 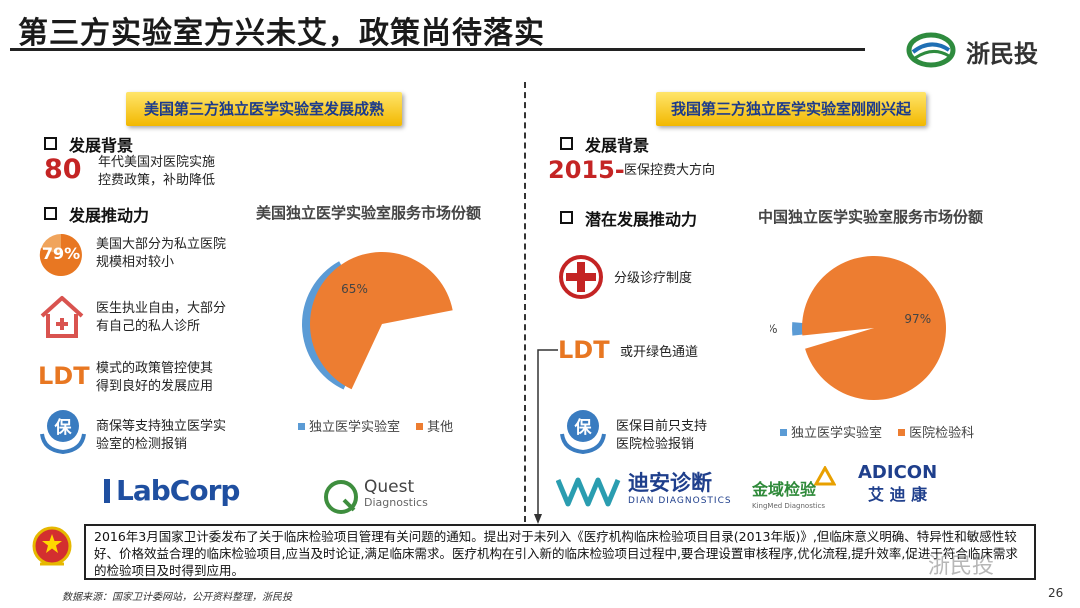 What do you see at coordinates (628, 218) in the screenshot?
I see `right-drivers-title: 潜在发展推动力` at bounding box center [628, 218].